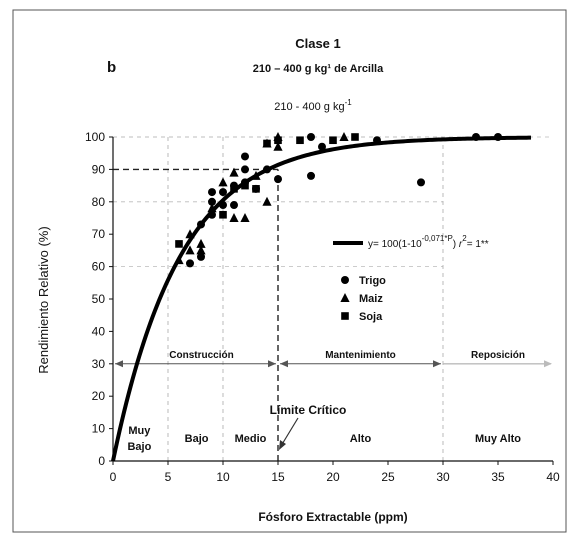  Describe the element at coordinates (345, 280) in the screenshot. I see `legend-marker-trigo` at that location.